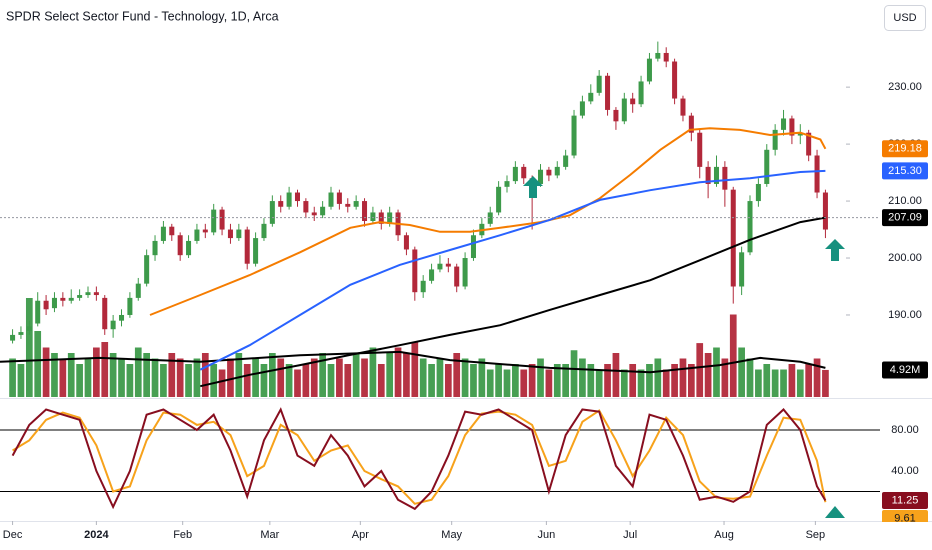 The width and height of the screenshot is (932, 550). Describe the element at coordinates (905, 315) in the screenshot. I see `y-tick-label: 190.00` at that location.